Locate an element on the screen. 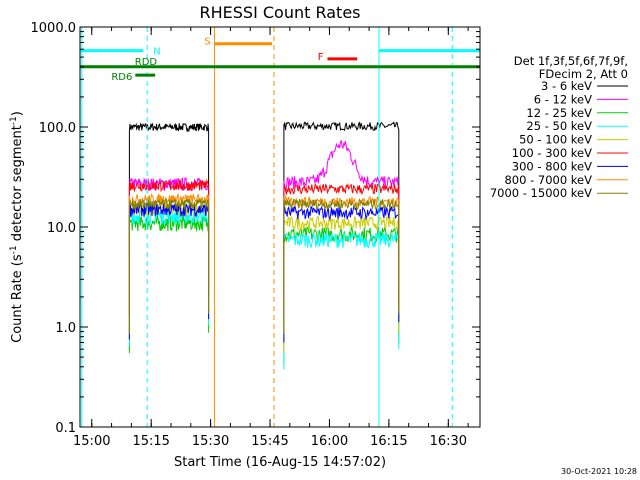  legend-label-8: 7000 - 15000 keV is located at coordinates (541, 193).